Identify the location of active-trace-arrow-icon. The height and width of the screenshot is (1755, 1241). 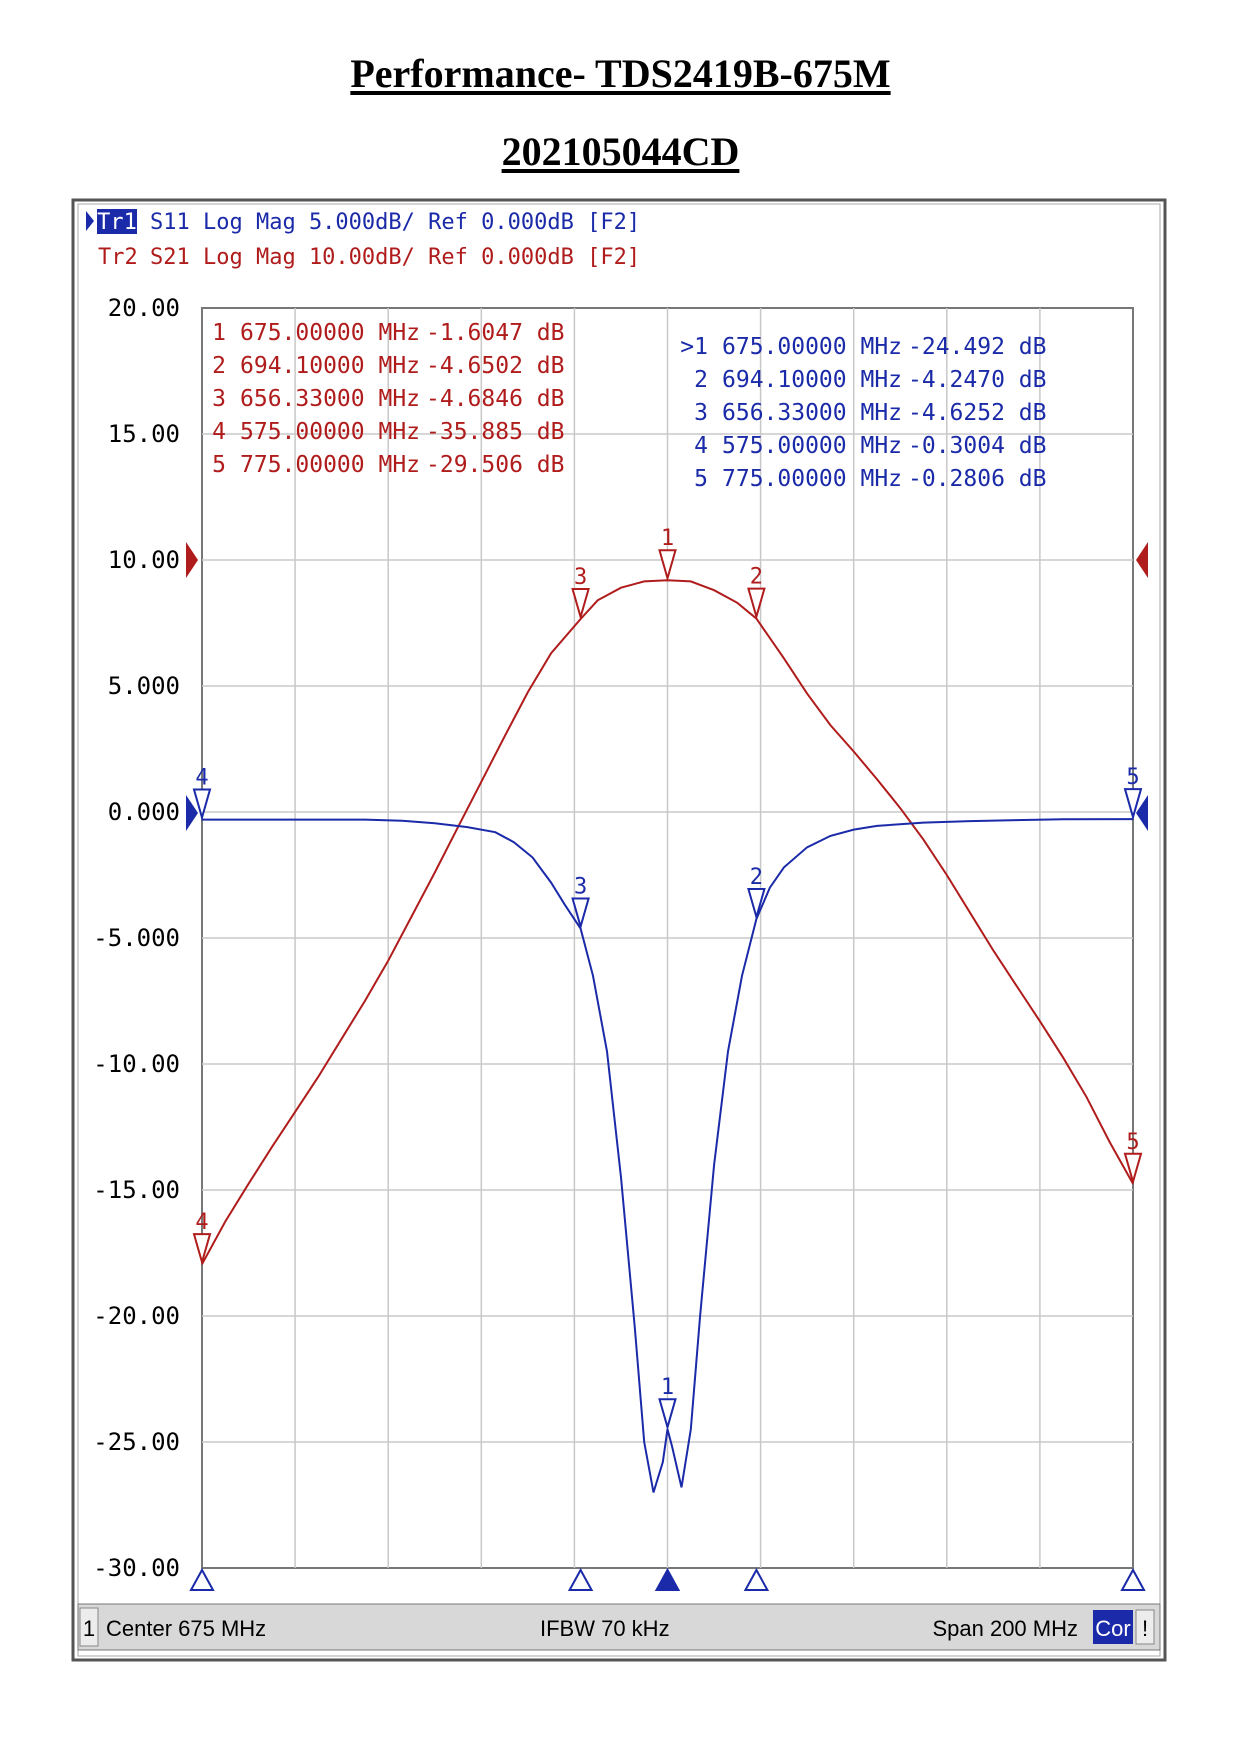
(90, 221).